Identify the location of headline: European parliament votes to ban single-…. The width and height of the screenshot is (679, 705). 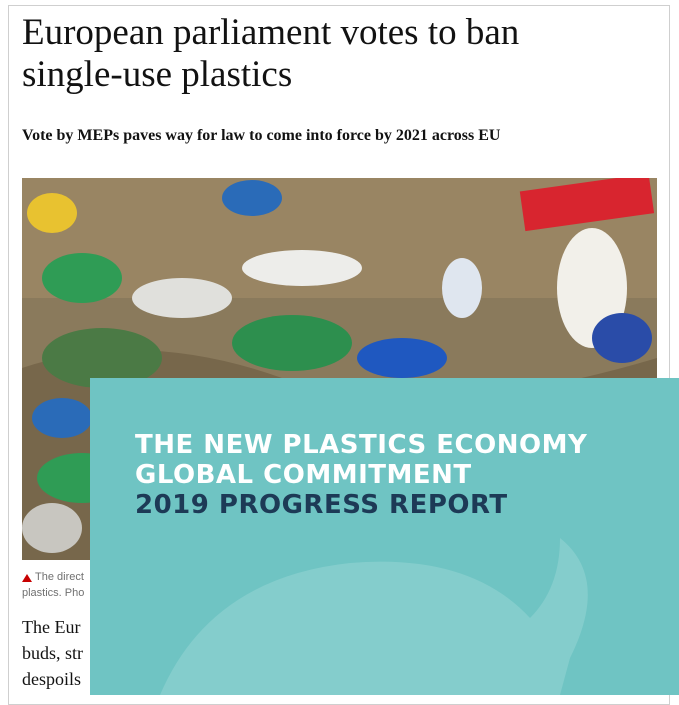
(271, 53).